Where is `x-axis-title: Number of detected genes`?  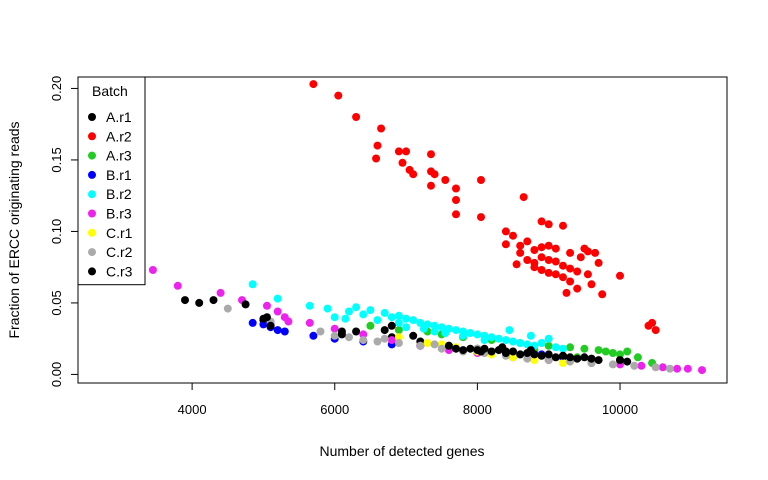
x-axis-title: Number of detected genes is located at coordinates (402, 451).